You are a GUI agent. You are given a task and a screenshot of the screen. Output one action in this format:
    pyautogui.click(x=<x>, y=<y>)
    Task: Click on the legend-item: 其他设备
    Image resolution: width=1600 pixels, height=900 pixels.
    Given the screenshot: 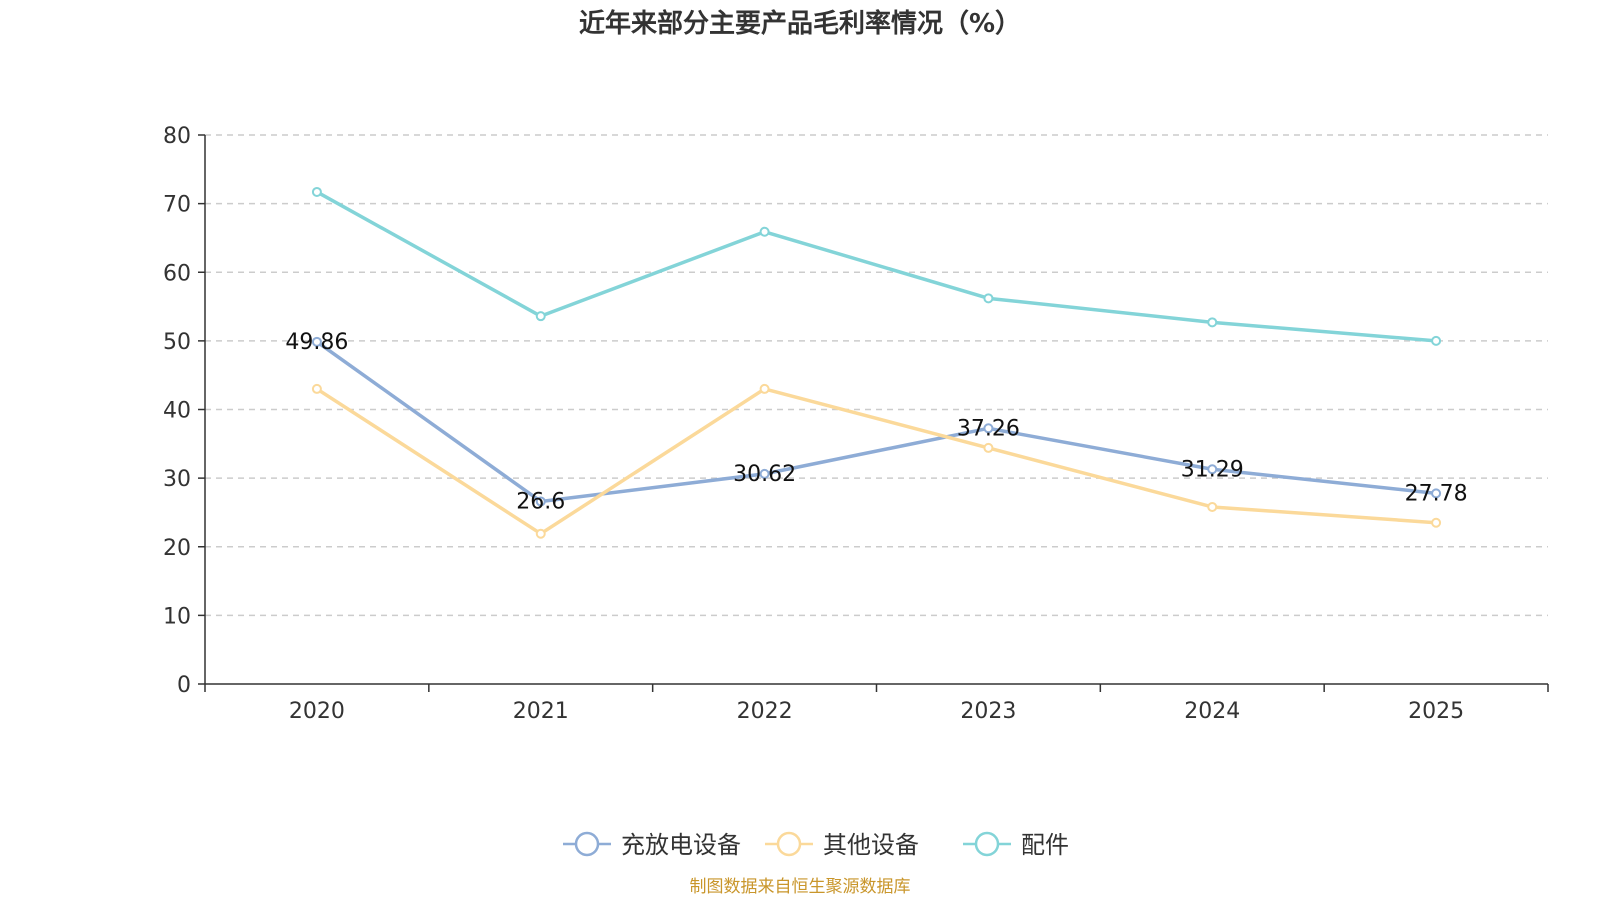 What is the action you would take?
    pyautogui.click(x=842, y=845)
    